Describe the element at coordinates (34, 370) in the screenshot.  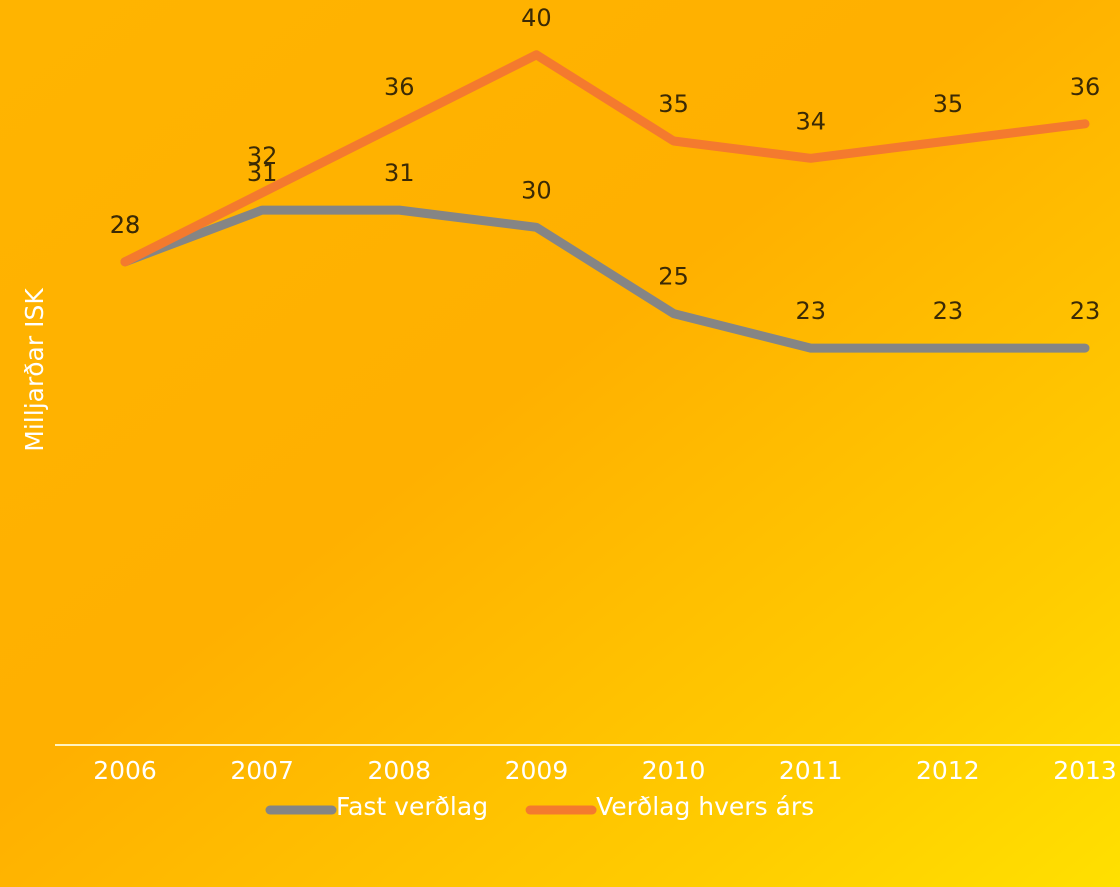
I see `y-axis-label: Milljarðar ISK` at that location.